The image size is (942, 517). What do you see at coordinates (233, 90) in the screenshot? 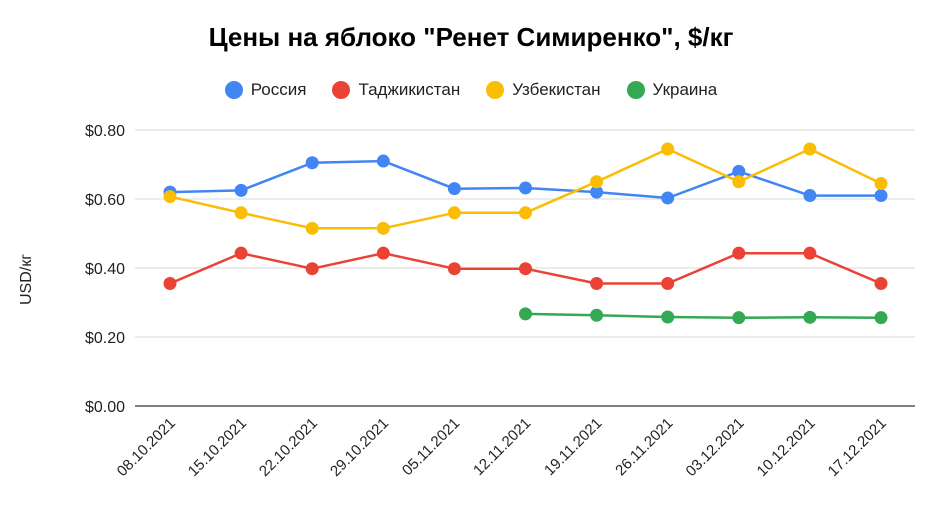
I see `legend-swatch-russia` at bounding box center [233, 90].